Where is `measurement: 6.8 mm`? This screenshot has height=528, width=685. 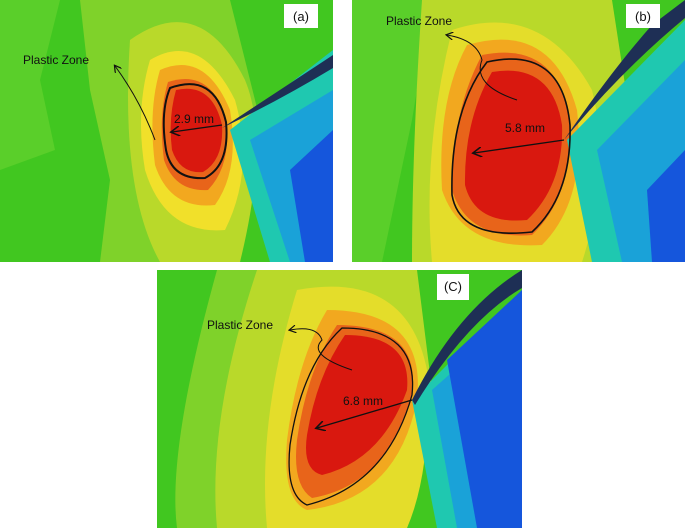
measurement: 6.8 mm is located at coordinates (363, 401).